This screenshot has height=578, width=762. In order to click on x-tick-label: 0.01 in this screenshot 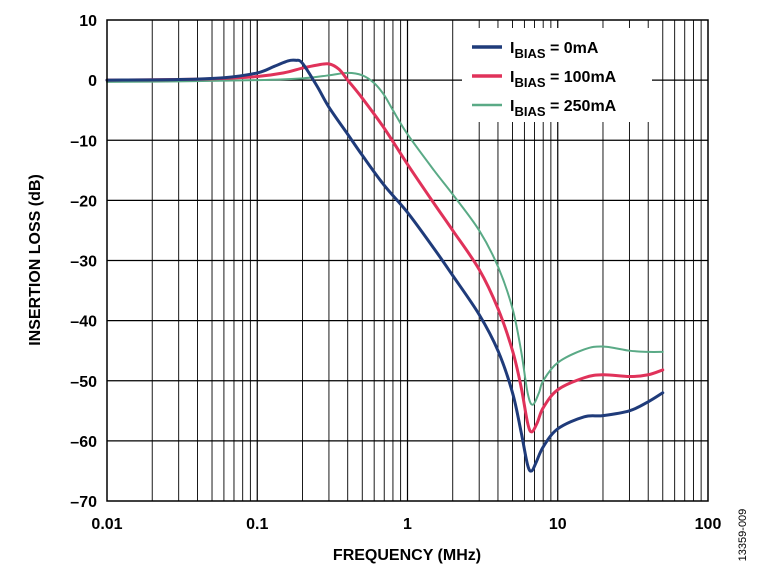, I will do `click(106, 524)`.